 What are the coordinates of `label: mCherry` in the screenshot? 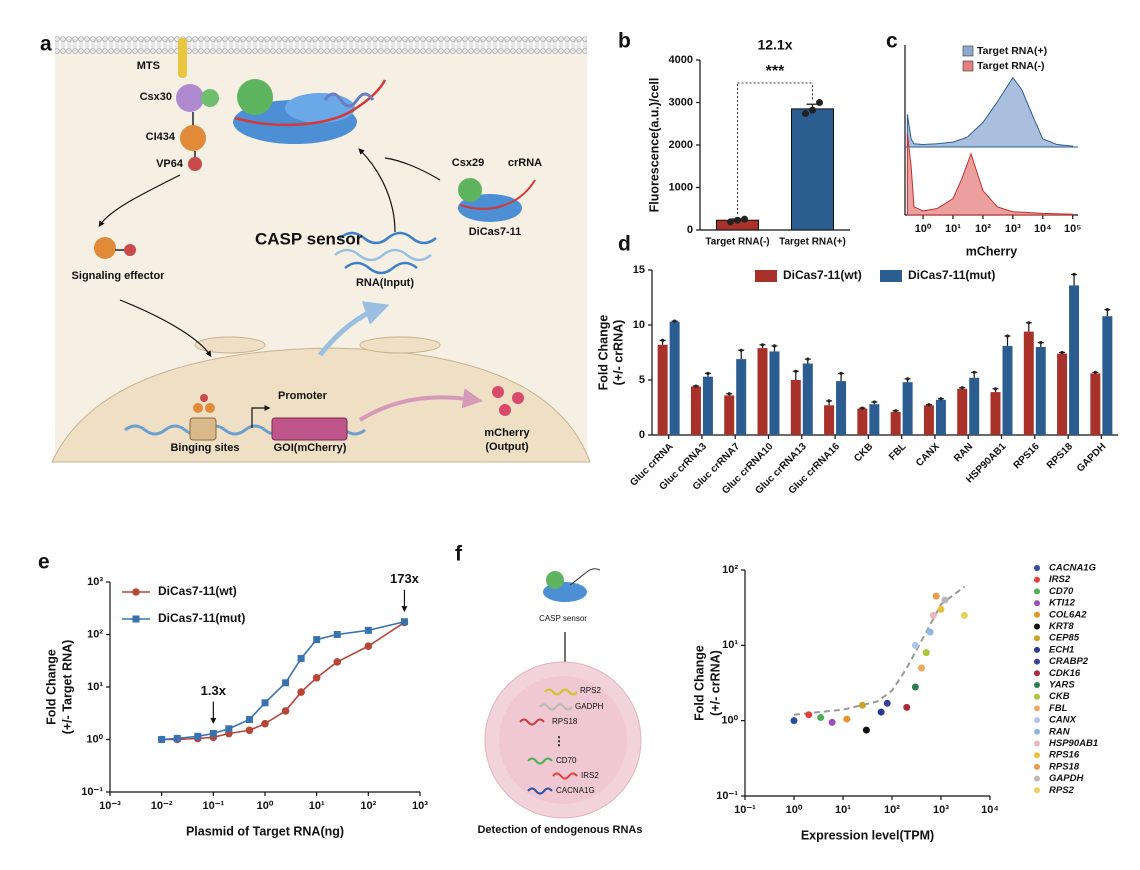 It's located at (507, 433).